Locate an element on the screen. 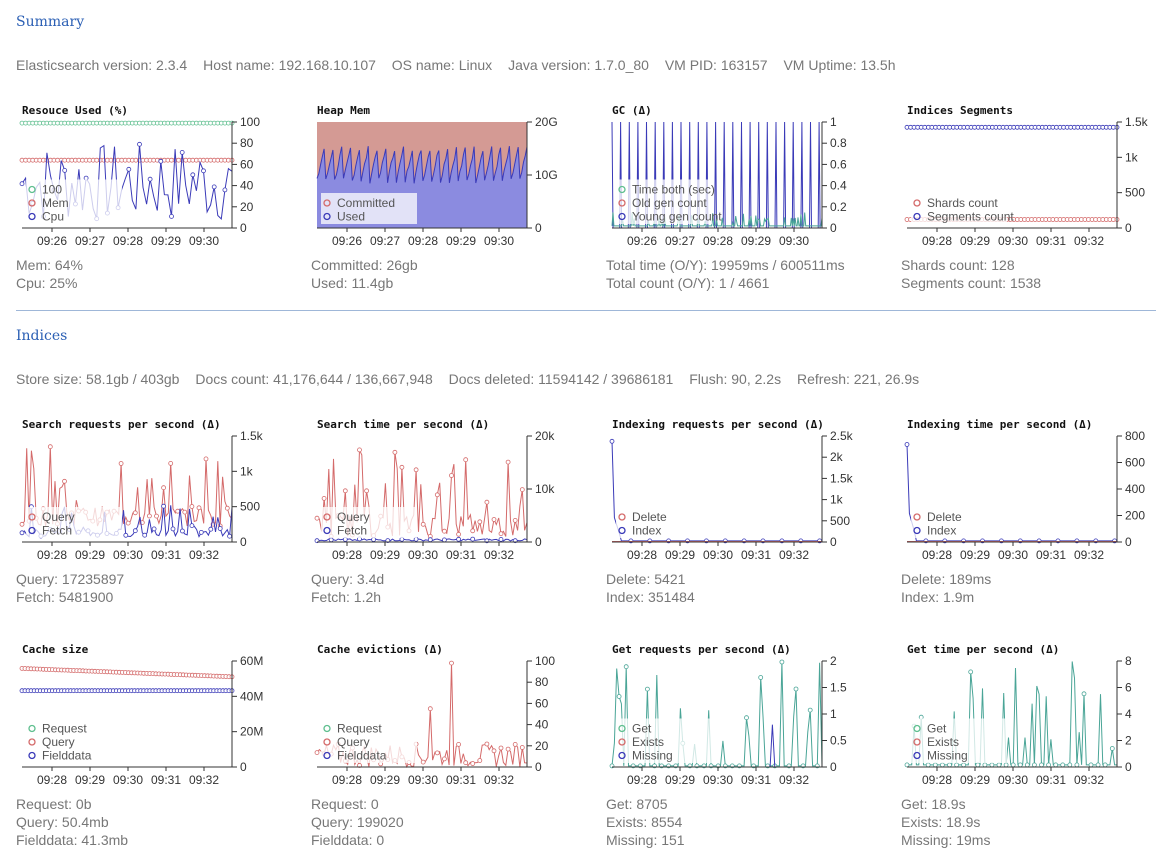  series-fetch is located at coordinates (422, 540).